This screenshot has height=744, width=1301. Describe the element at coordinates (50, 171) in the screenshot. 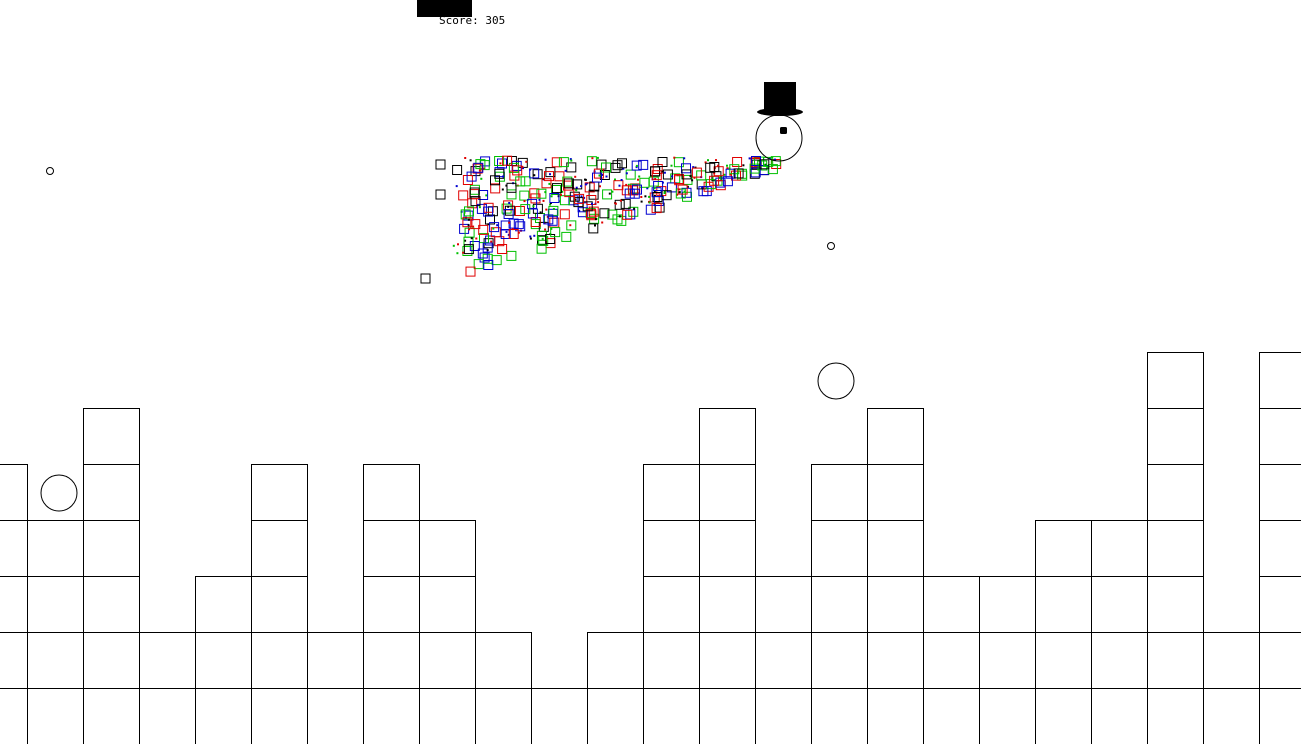

I see `pellet` at that location.